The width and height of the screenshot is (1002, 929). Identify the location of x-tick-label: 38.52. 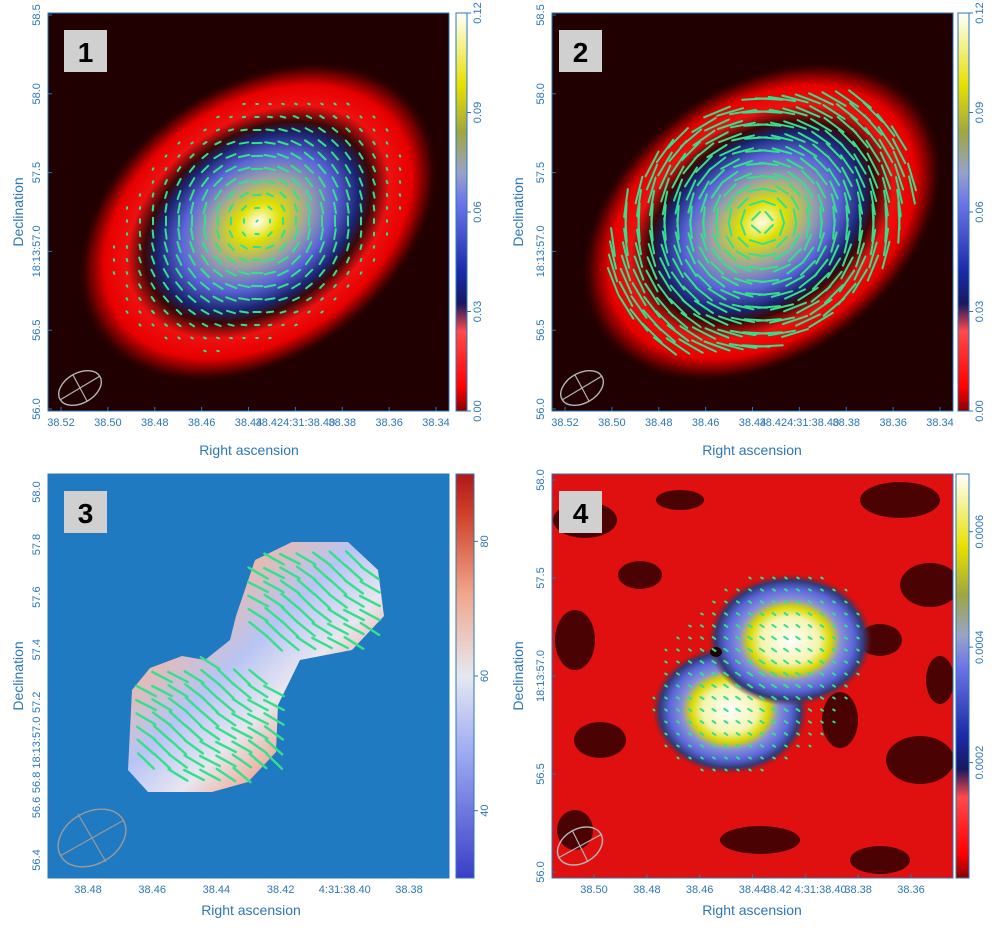
(565, 423).